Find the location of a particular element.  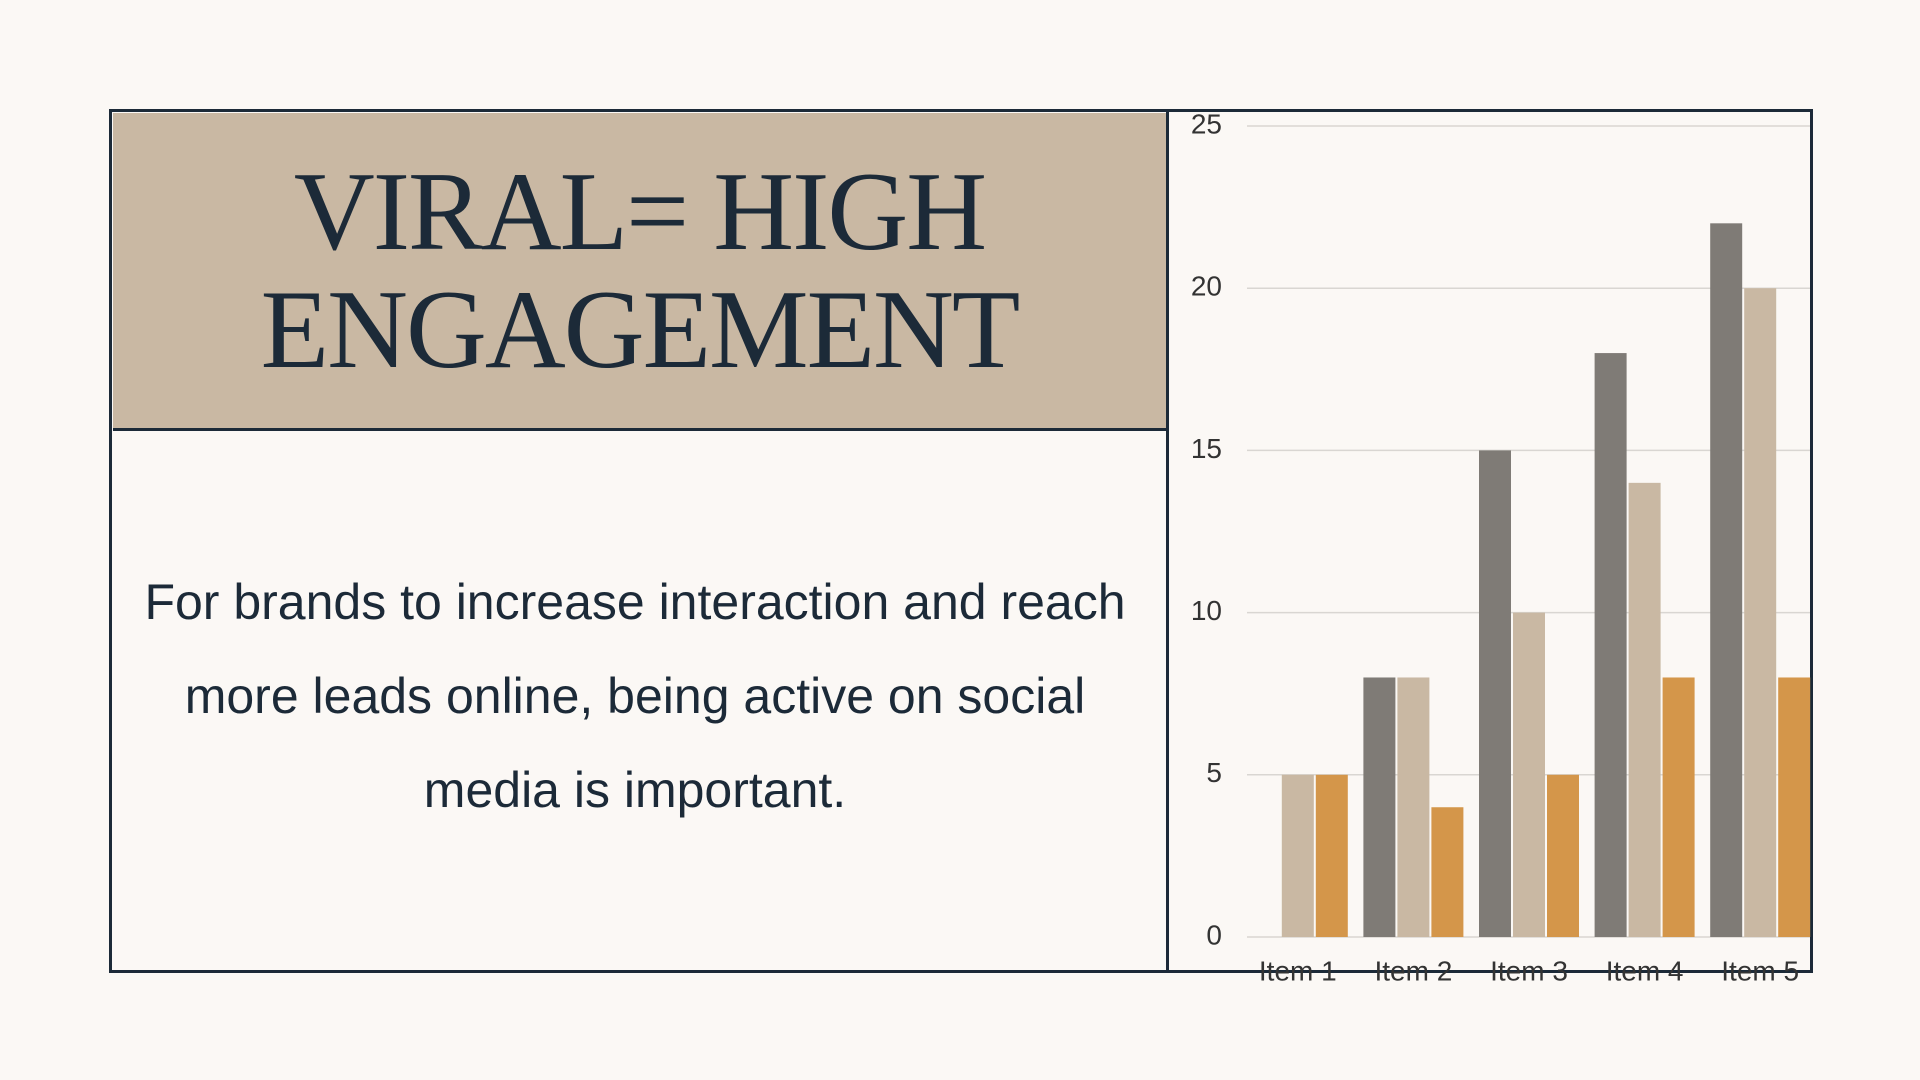

y-tick-label: 20 is located at coordinates (1206, 286).